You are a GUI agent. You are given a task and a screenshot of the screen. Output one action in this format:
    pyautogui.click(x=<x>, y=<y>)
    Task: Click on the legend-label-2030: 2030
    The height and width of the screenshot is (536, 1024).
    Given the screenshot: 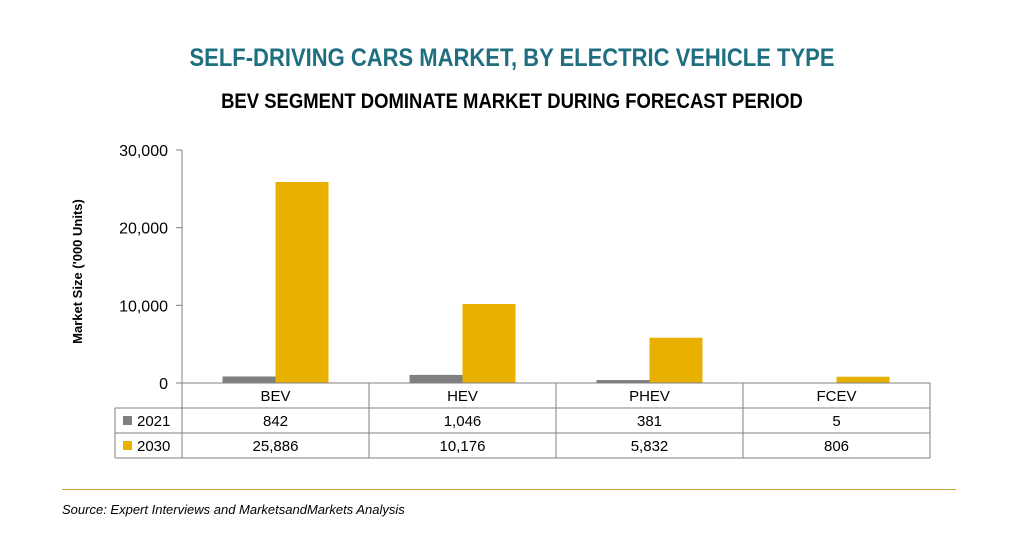 What is the action you would take?
    pyautogui.click(x=153, y=446)
    